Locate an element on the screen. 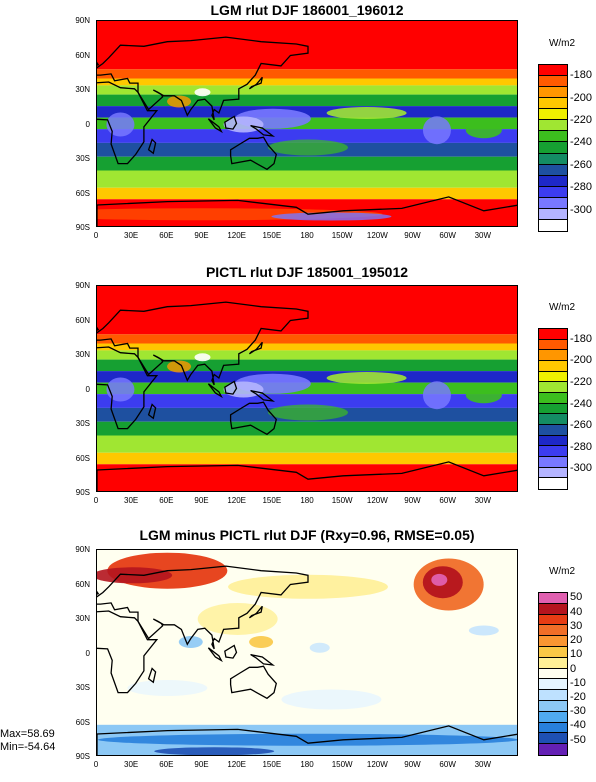 The width and height of the screenshot is (596, 782). panel1-title: LGM rlut DJF 186001_196012 is located at coordinates (307, 10).